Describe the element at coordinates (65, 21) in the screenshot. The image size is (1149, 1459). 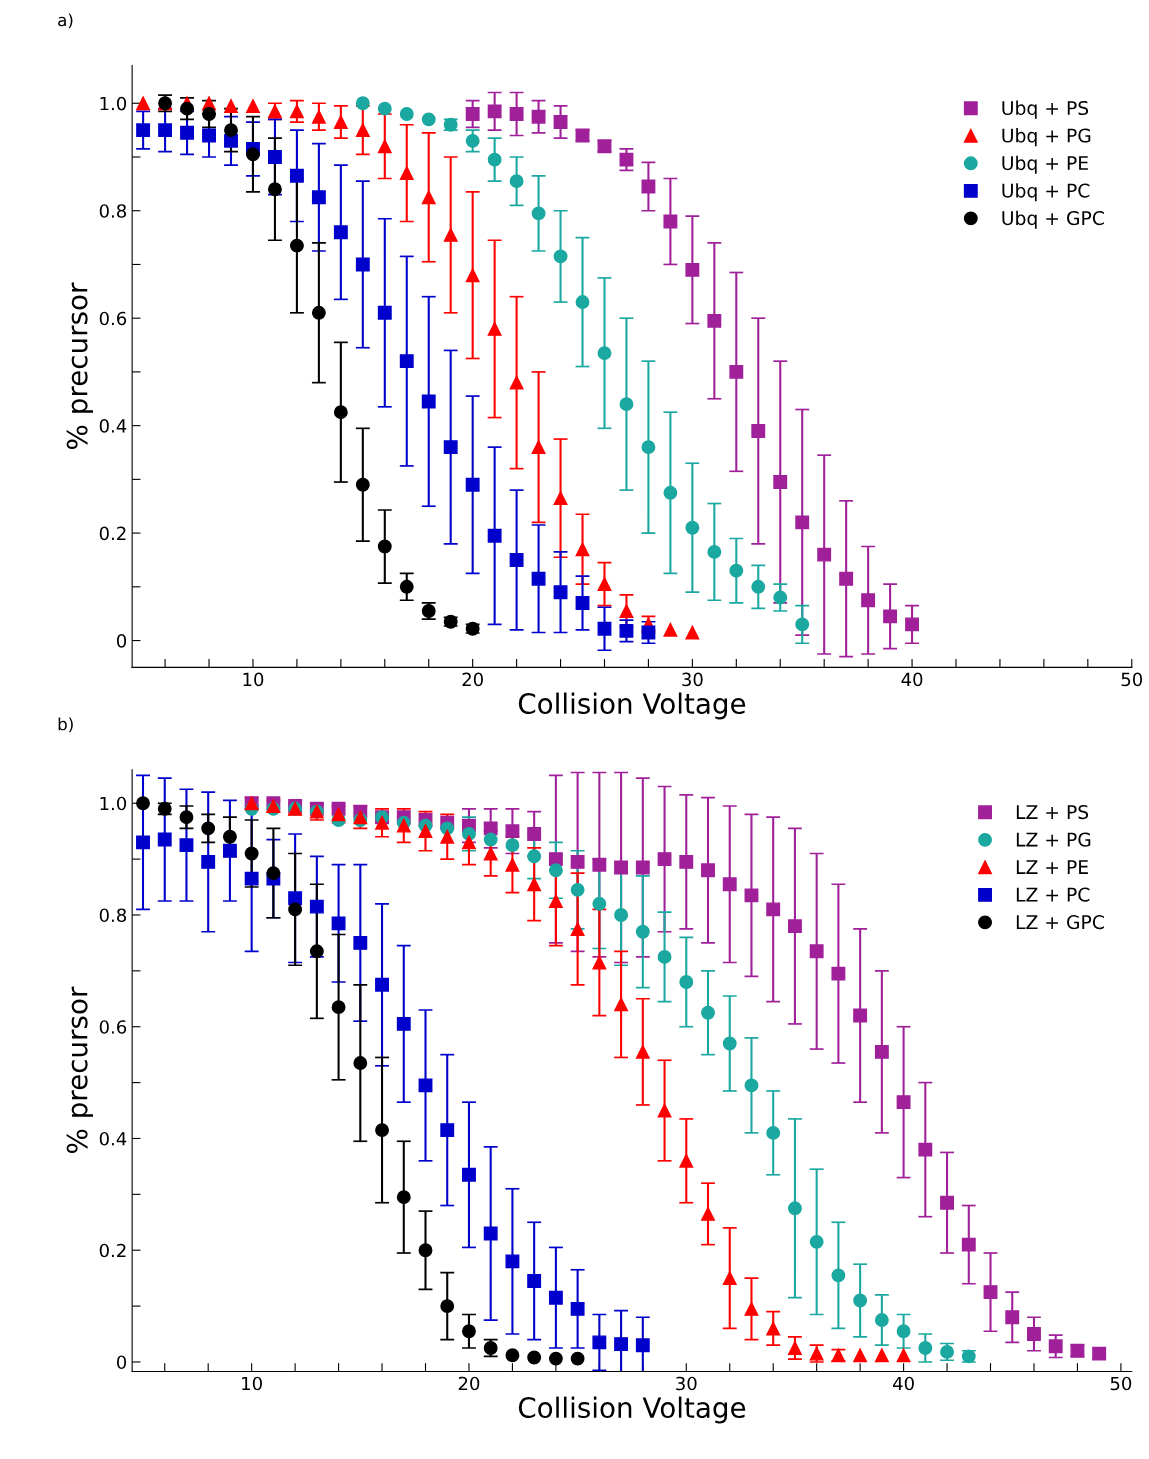
I see `text: a)` at that location.